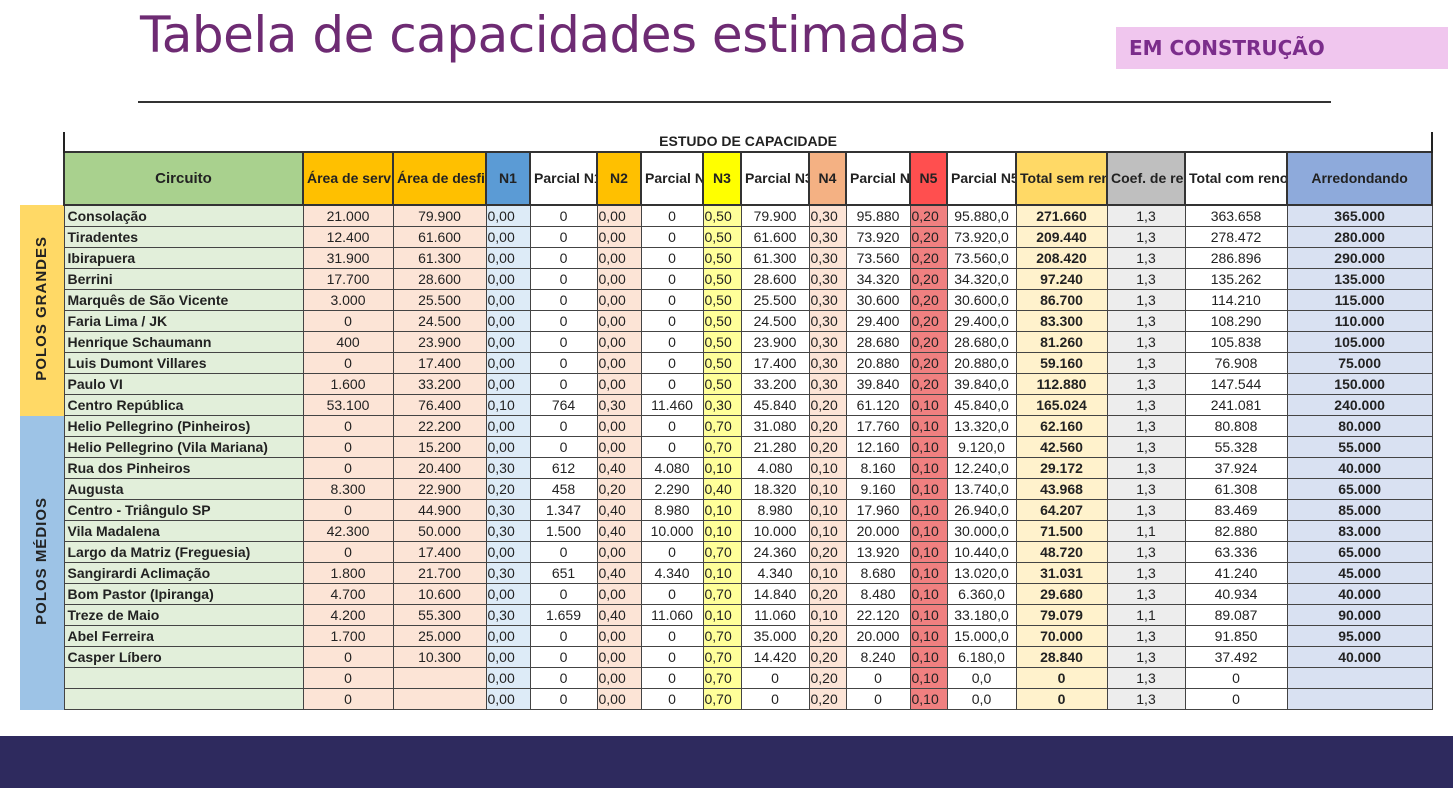 The height and width of the screenshot is (788, 1453). What do you see at coordinates (563, 615) in the screenshot?
I see `cell-parcial-n1: 1.659` at bounding box center [563, 615].